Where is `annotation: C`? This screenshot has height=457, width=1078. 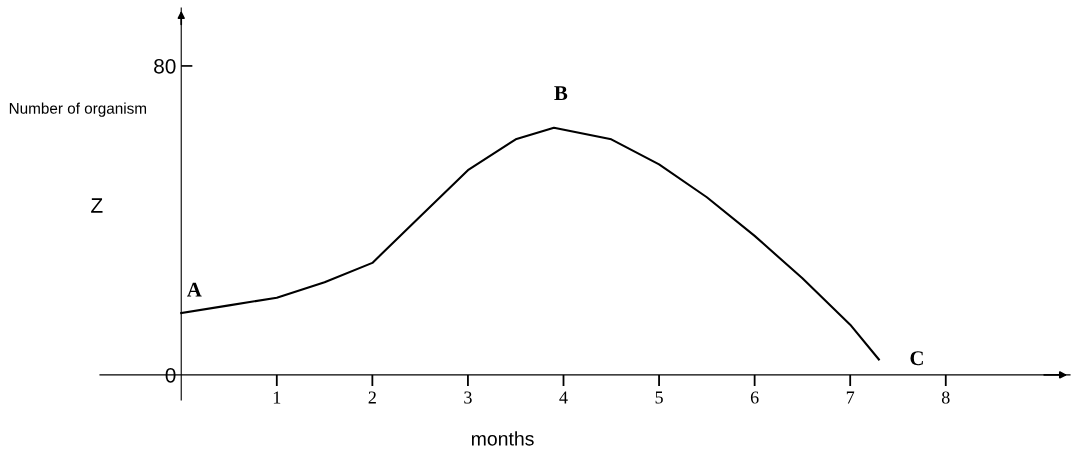
annotation: C is located at coordinates (916, 358).